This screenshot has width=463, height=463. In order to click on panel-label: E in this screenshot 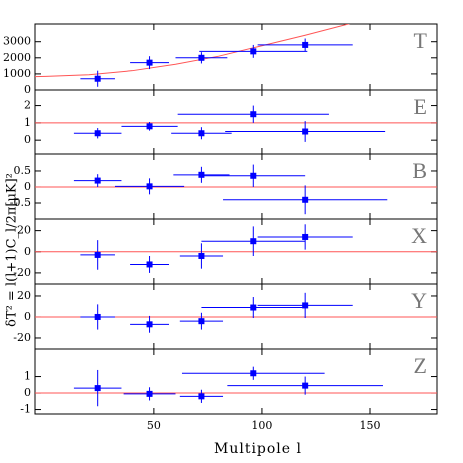, I will do `click(420, 106)`.